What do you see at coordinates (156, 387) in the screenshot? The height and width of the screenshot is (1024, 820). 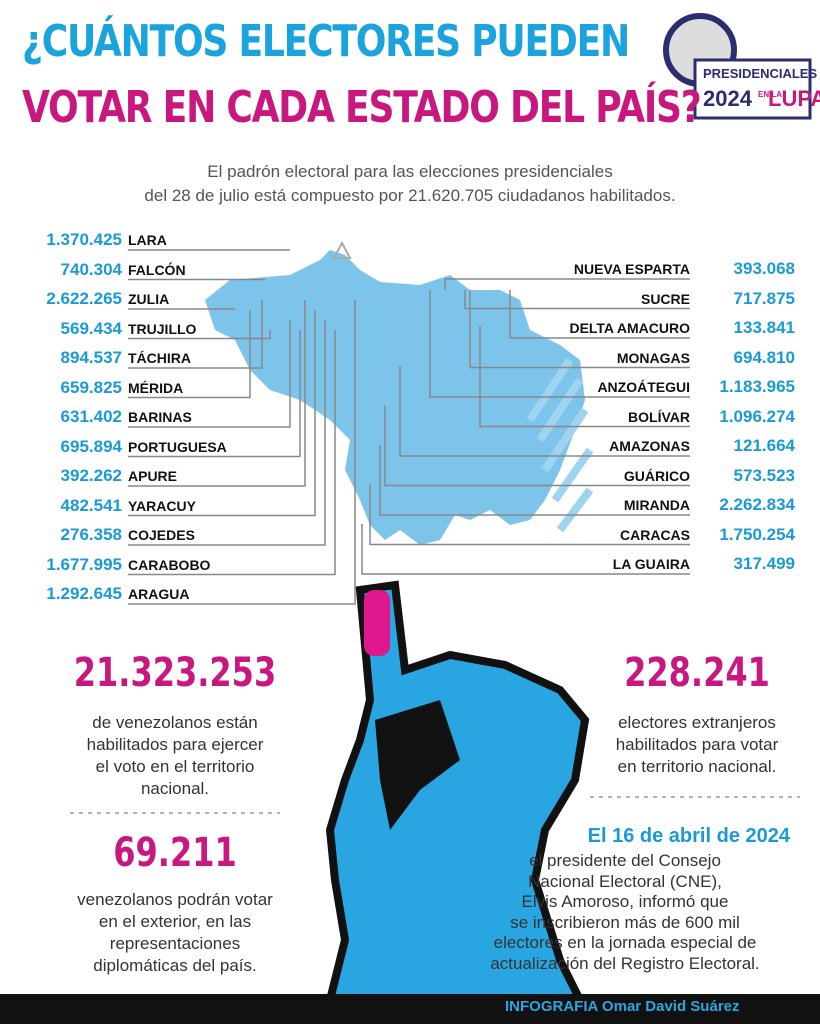 I see `state-name: MÉRIDA` at bounding box center [156, 387].